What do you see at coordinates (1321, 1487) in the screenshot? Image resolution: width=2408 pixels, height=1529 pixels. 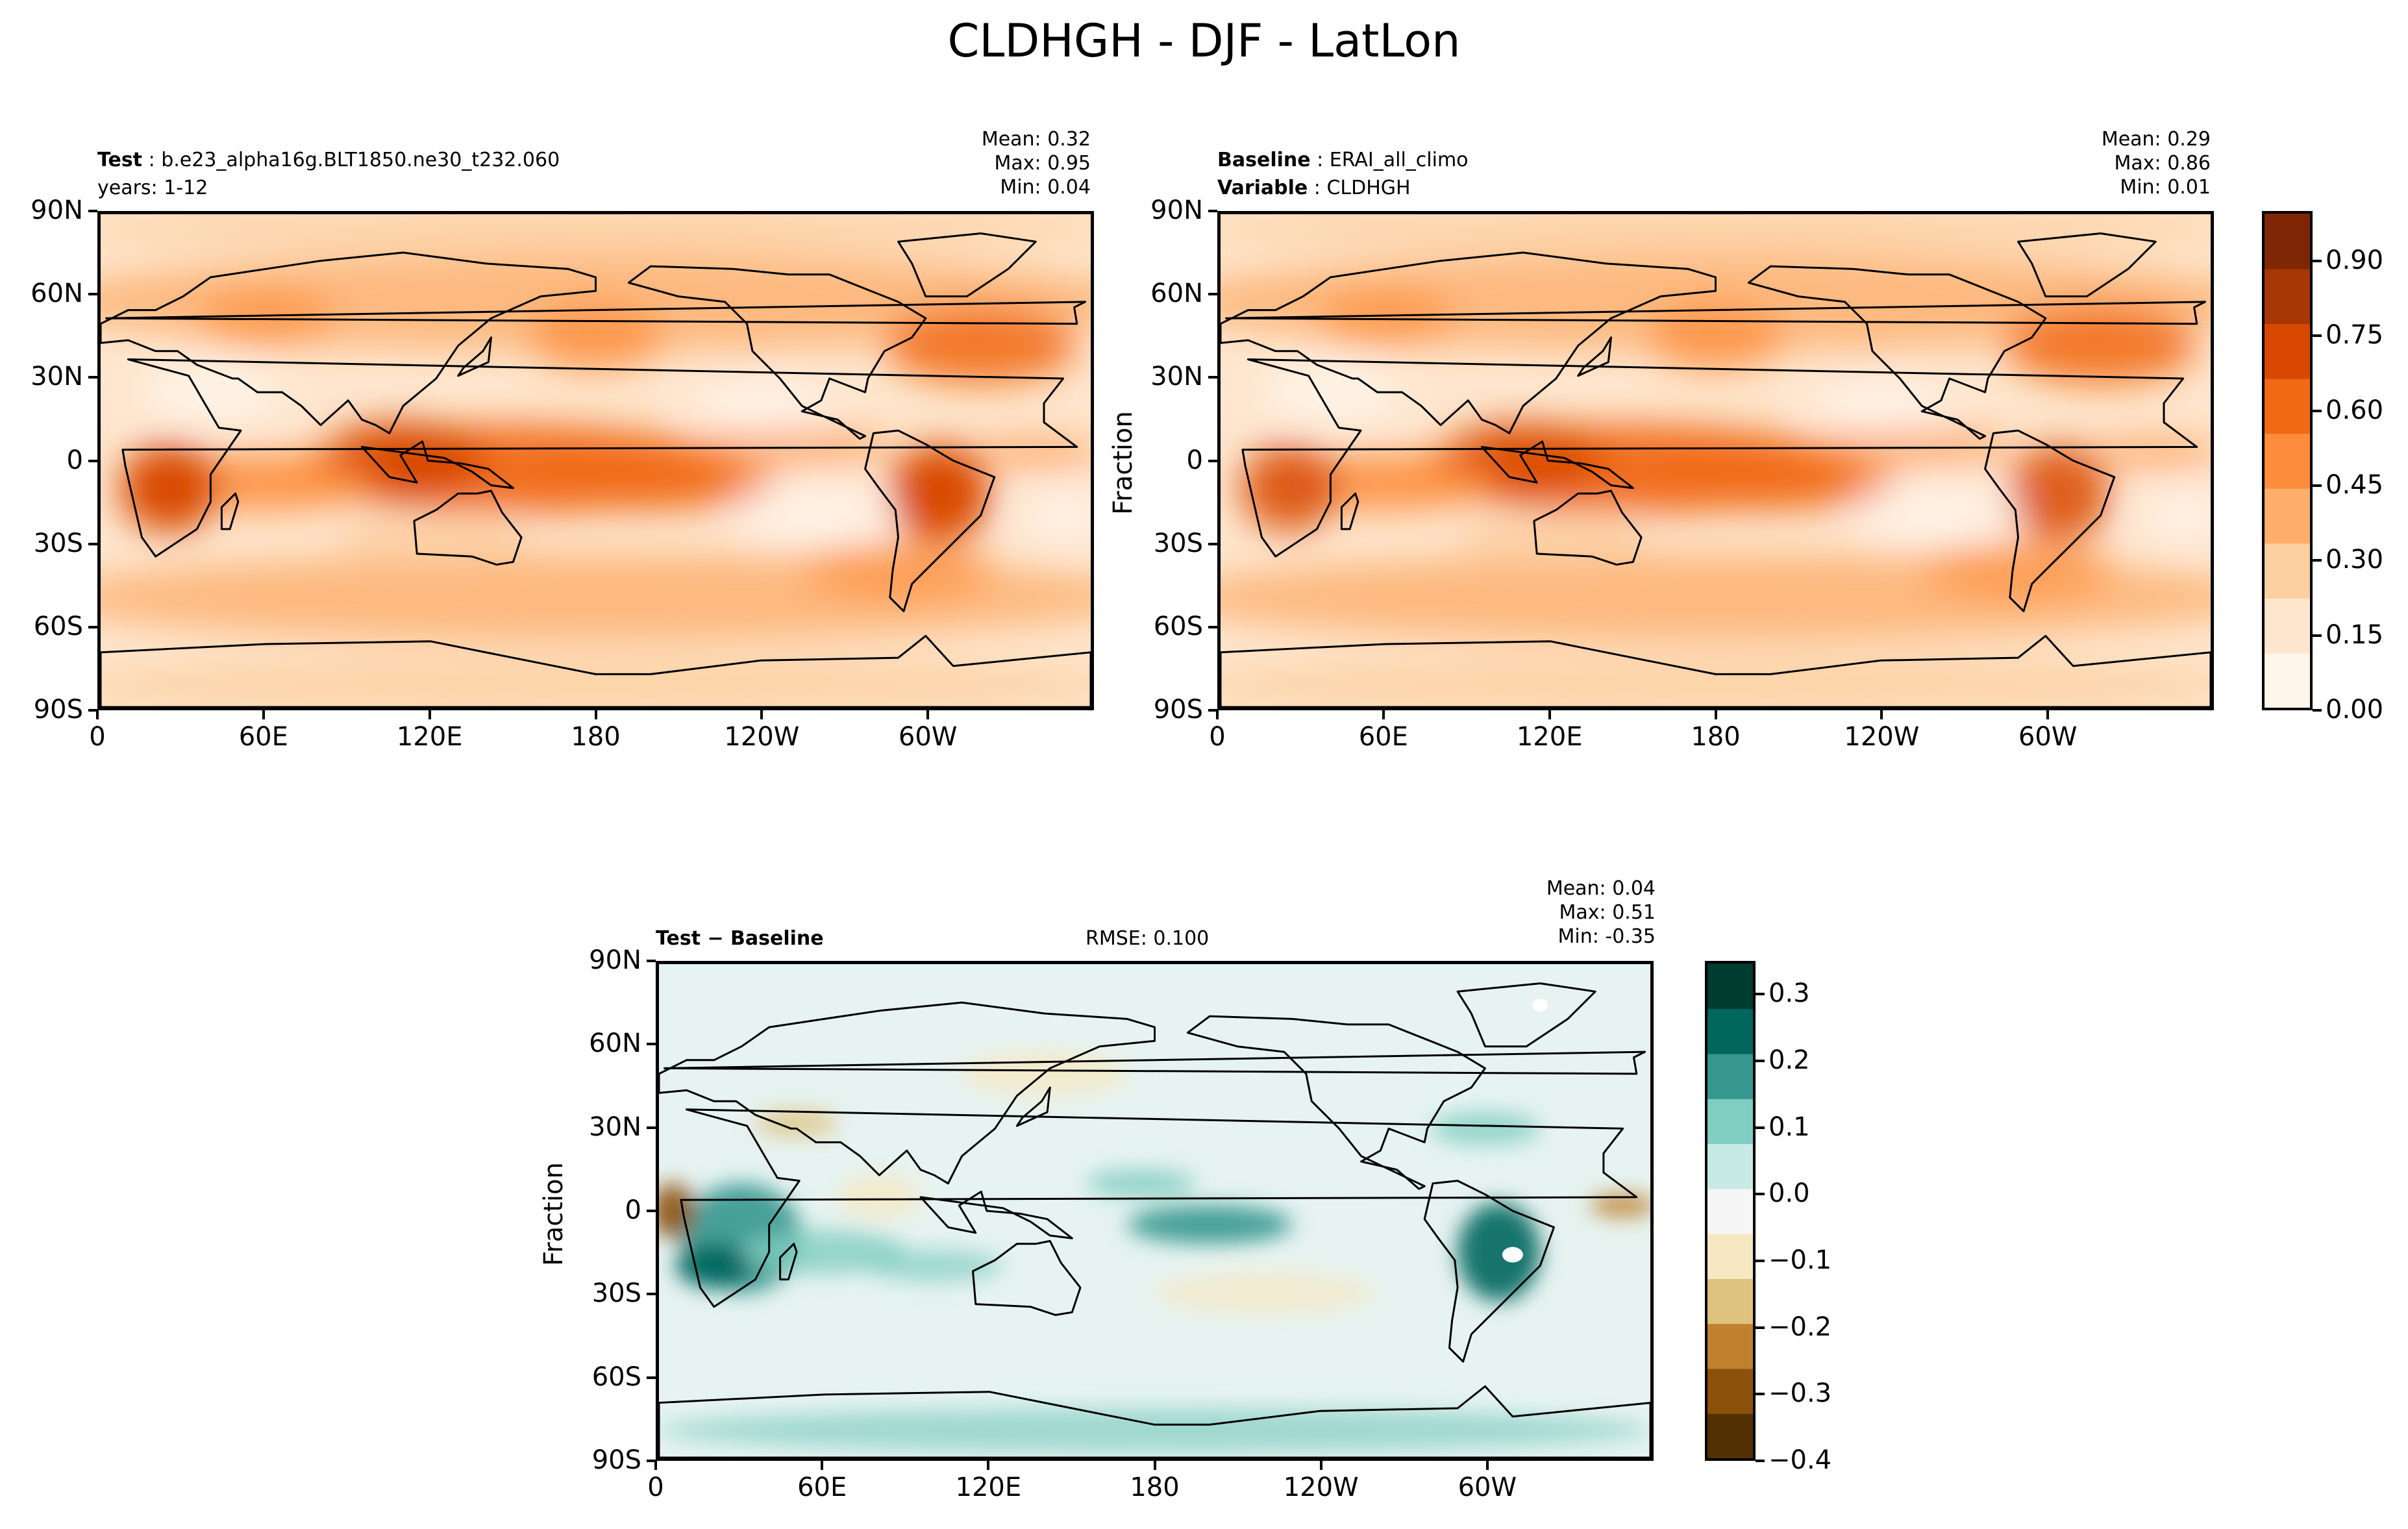 I see `diff-xtick-label: 120W` at bounding box center [1321, 1487].